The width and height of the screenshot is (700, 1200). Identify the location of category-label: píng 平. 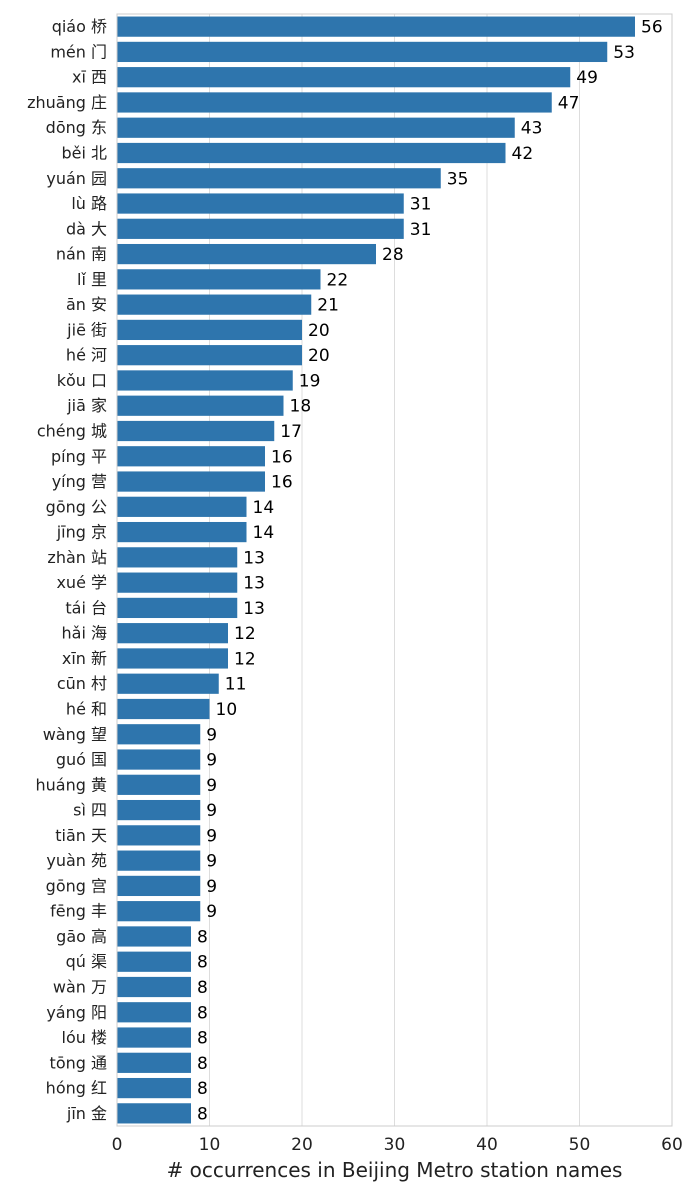
(79, 456).